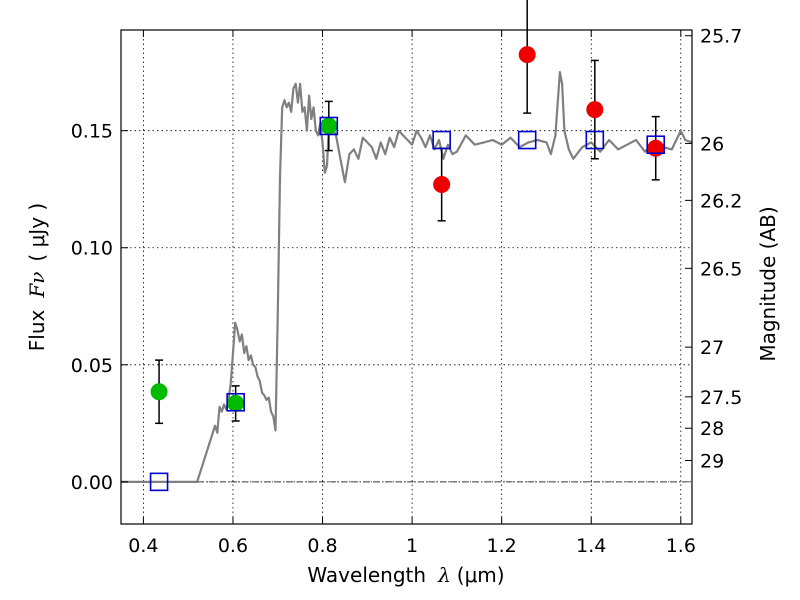 This screenshot has height=600, width=800. Describe the element at coordinates (712, 144) in the screenshot. I see `magnitude-tick-label: 26` at that location.